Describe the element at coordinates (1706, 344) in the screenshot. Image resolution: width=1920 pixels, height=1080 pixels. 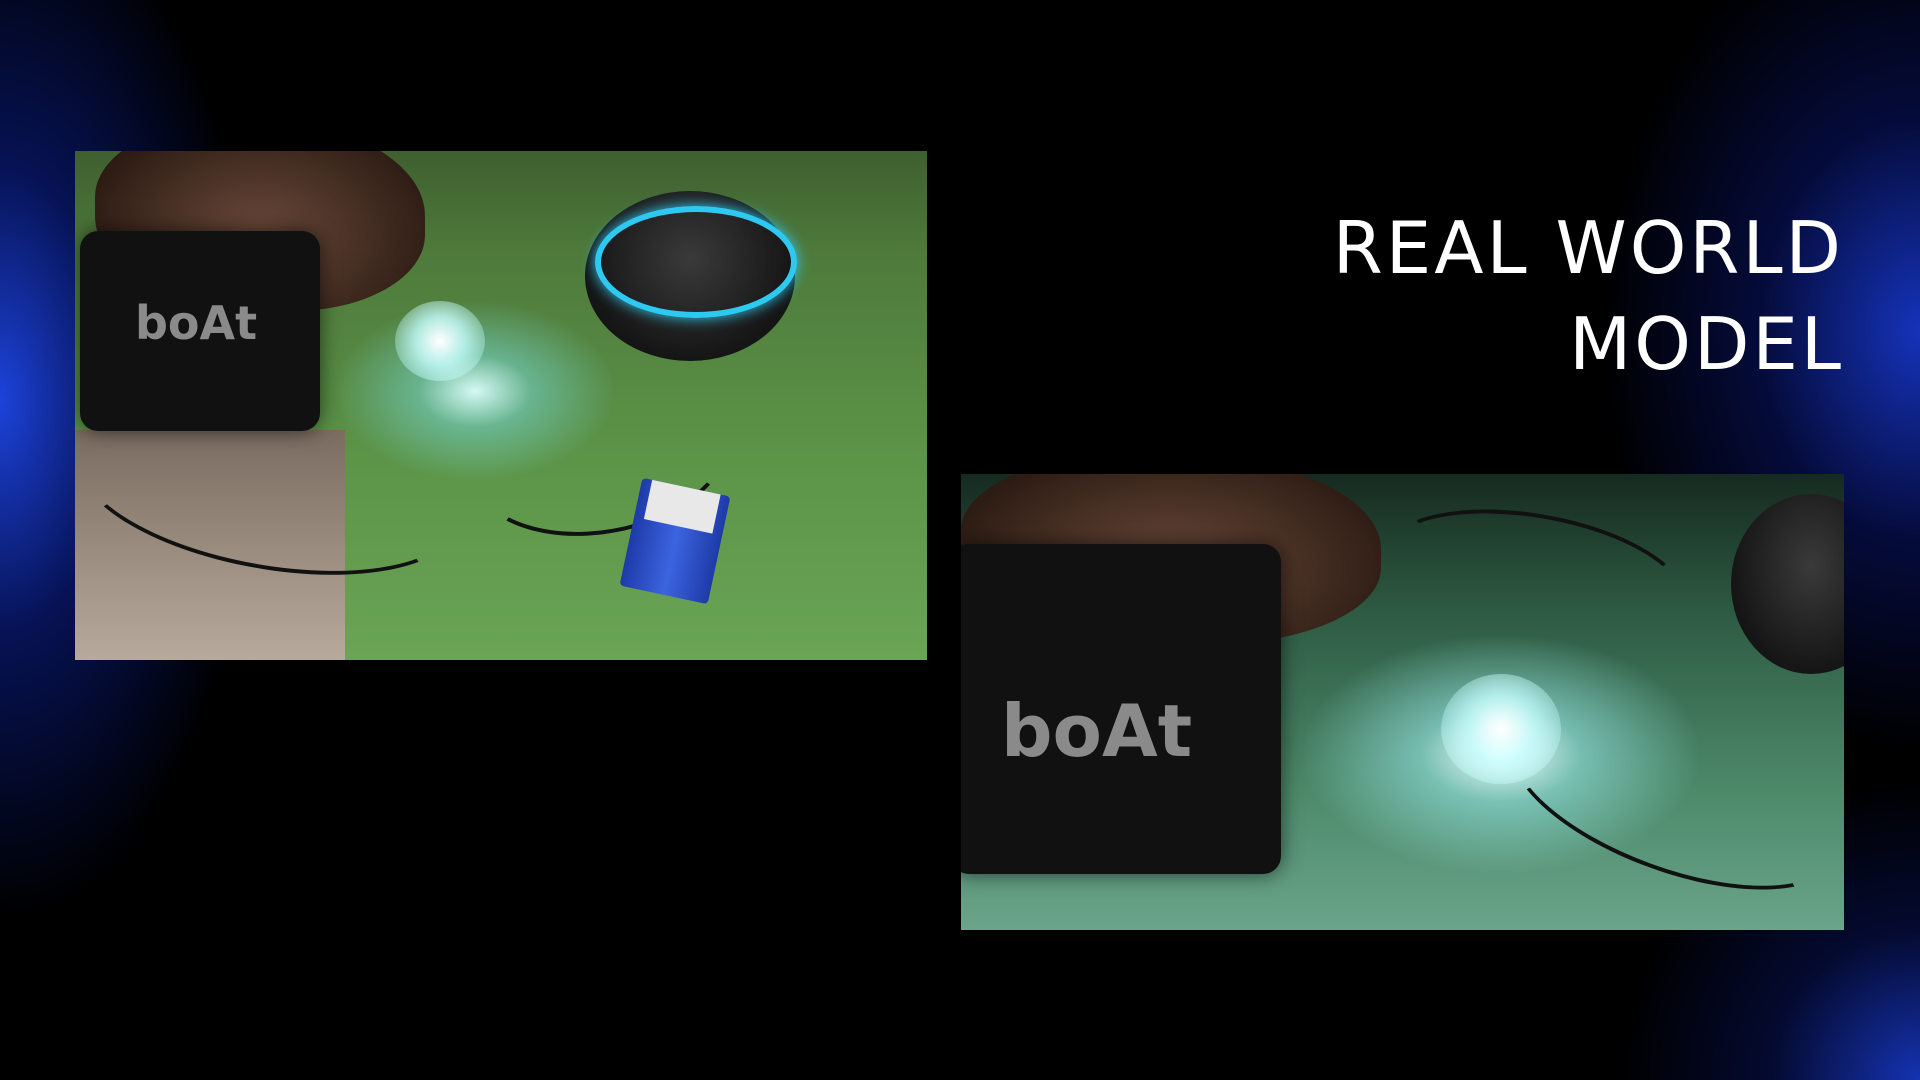
I see `slide-title-line-2: MODEL` at that location.